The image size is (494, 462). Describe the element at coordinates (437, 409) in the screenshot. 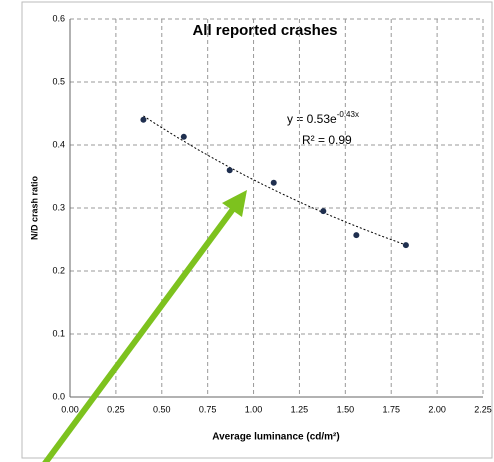

I see `x-tick-label: 2.00` at that location.